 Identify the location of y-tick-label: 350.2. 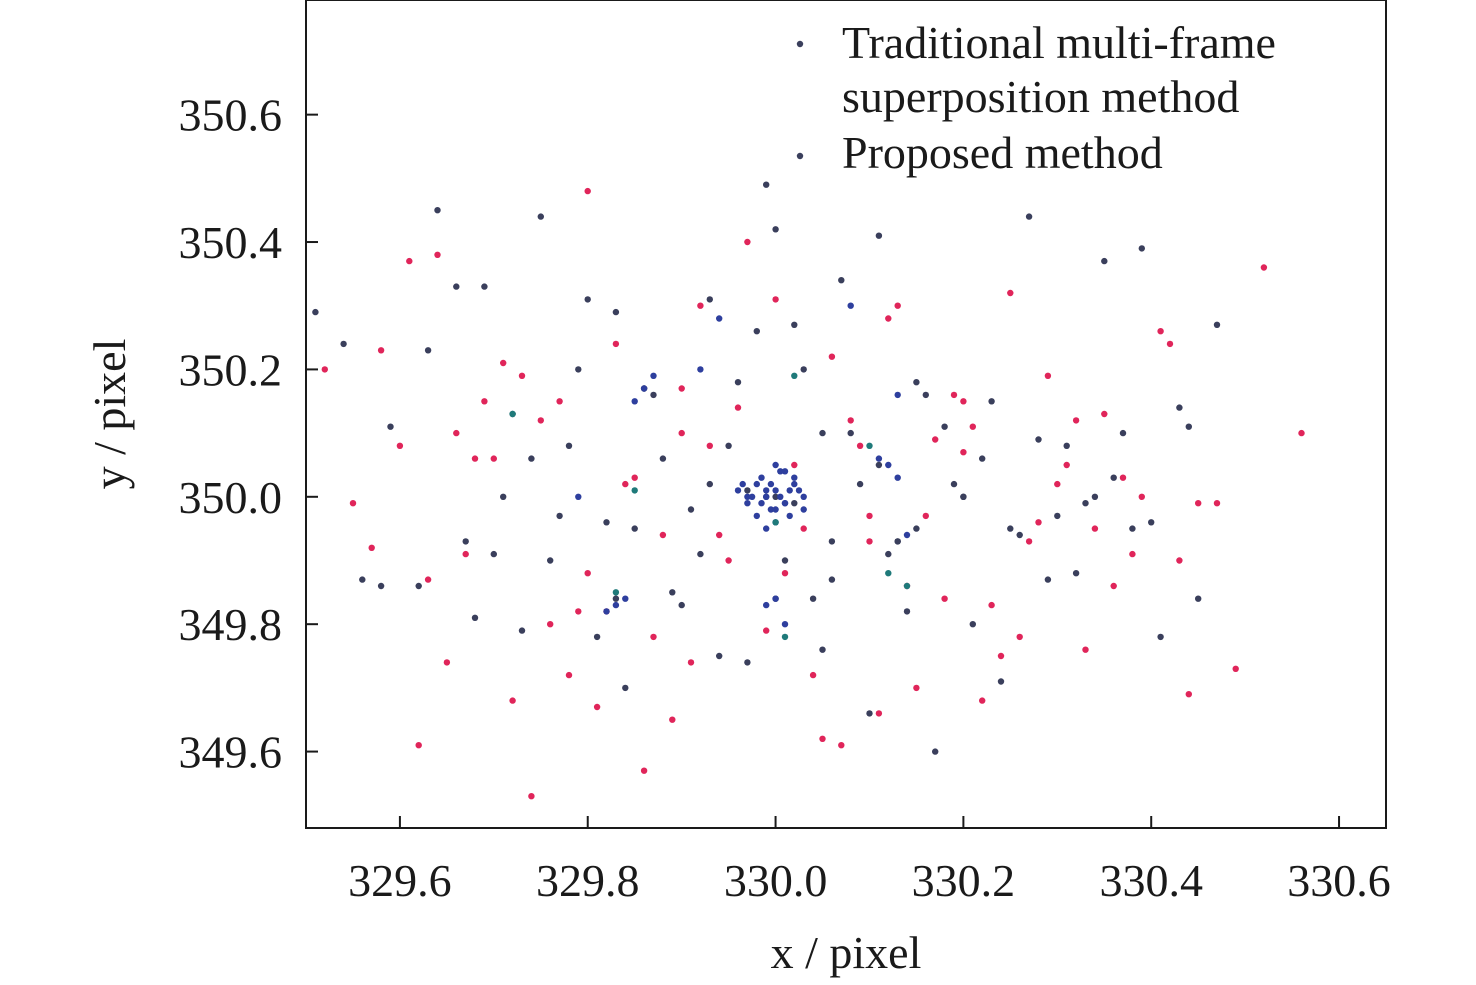
(231, 369).